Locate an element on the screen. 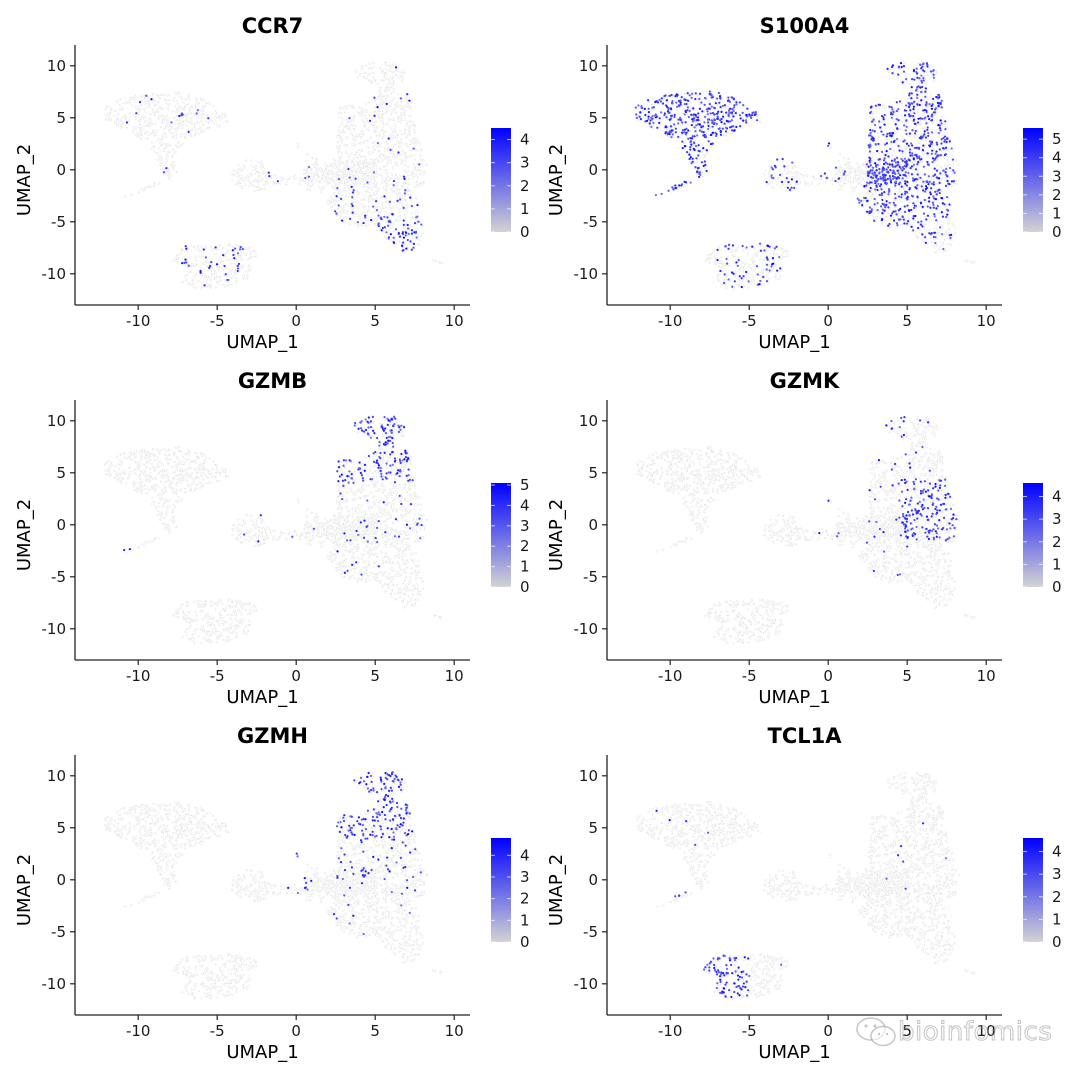  colorbar-tick-label: 5 is located at coordinates (525, 485).